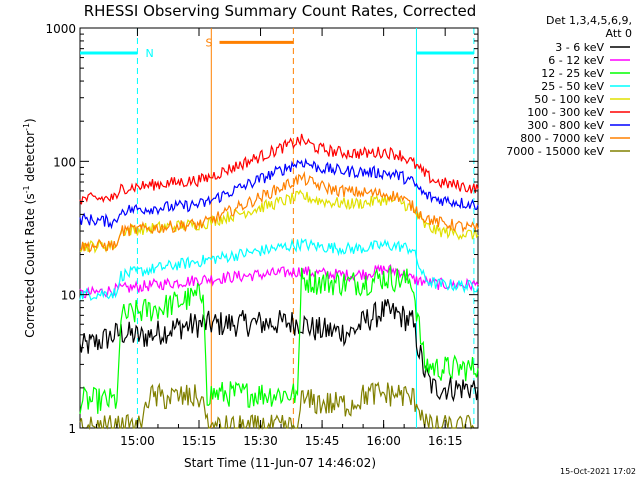 The width and height of the screenshot is (640, 480). What do you see at coordinates (26, 189) in the screenshot?
I see `y-label-sup-1: -1` at bounding box center [26, 189].